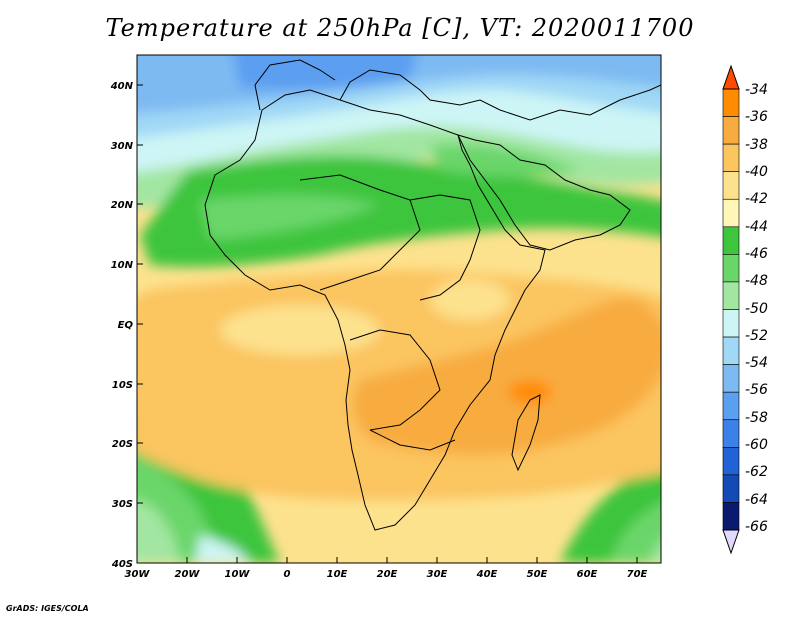 The image size is (800, 618). What do you see at coordinates (122, 564) in the screenshot?
I see `y-tick-label: 40S` at bounding box center [122, 564].